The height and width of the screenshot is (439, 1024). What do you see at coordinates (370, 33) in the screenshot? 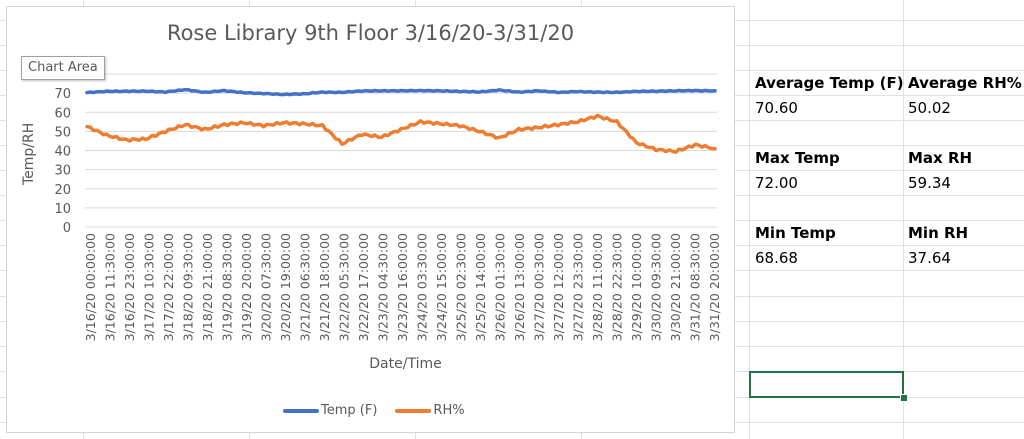
I see `chart-title: Rose Library 9th Floor 3/16/20-3/31/20` at bounding box center [370, 33].